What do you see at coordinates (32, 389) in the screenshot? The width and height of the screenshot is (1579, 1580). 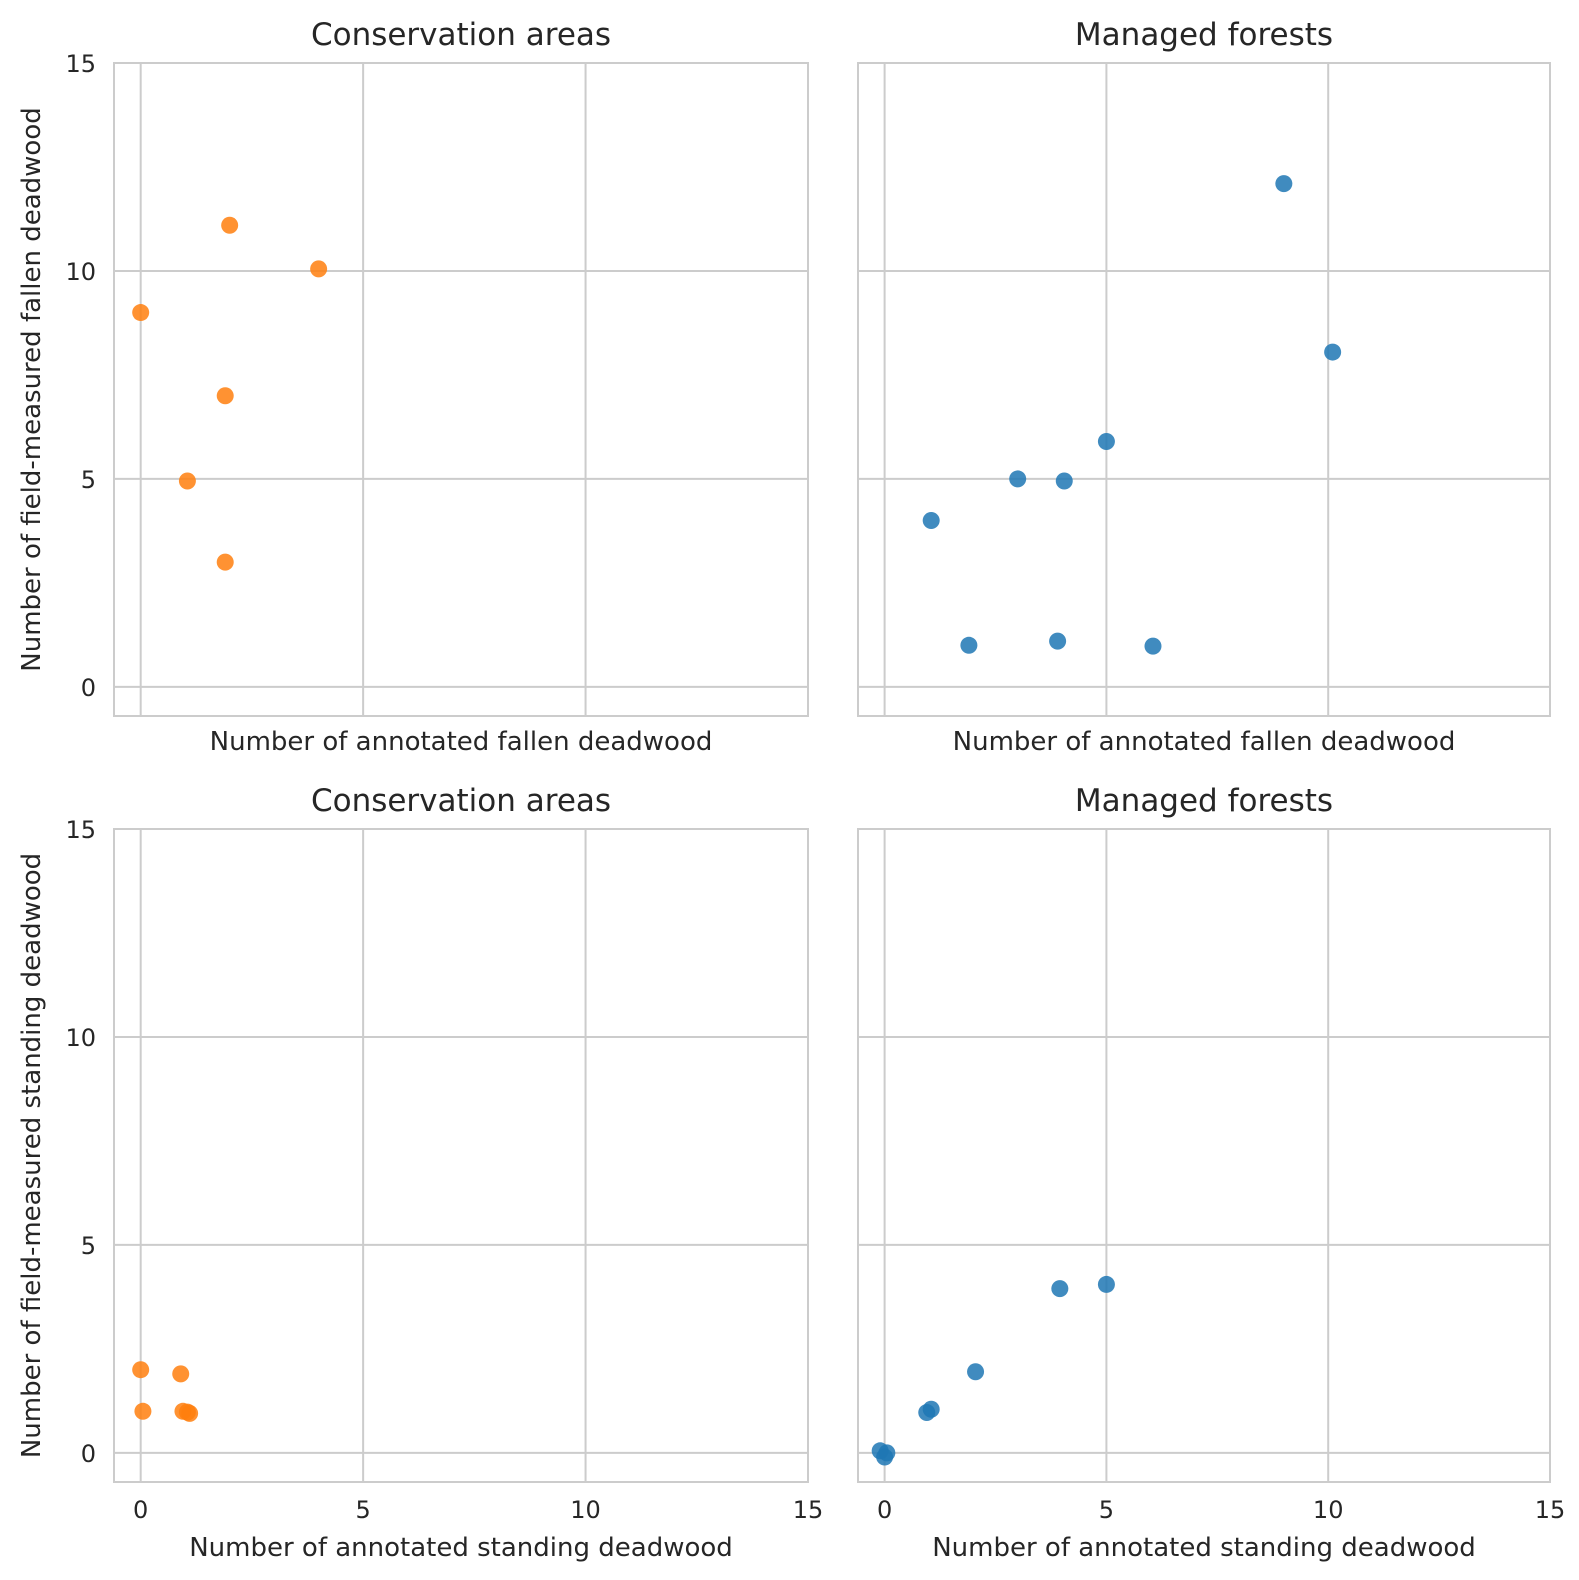 I see `y-axis-label: Number of field-measured fallen deadwood` at bounding box center [32, 389].